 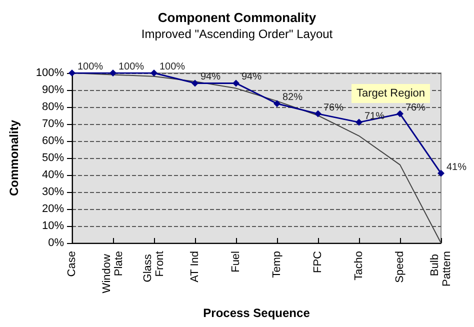 I want to click on y-tick-label: 90%, so click(x=53, y=90).